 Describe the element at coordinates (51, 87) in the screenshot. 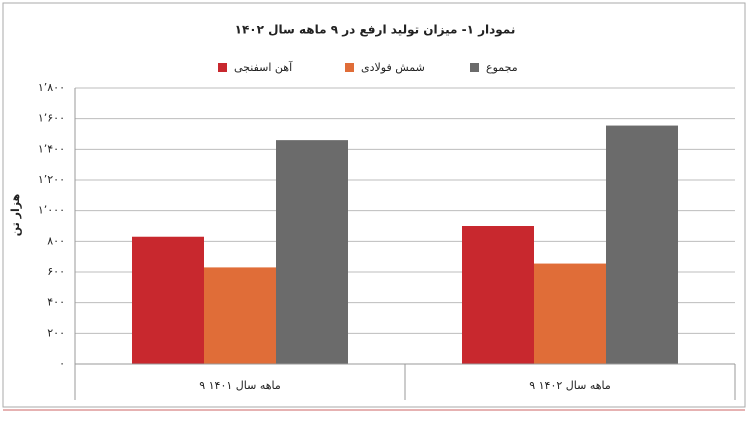

I see `y-tick-label: ۱٬۸۰۰` at that location.